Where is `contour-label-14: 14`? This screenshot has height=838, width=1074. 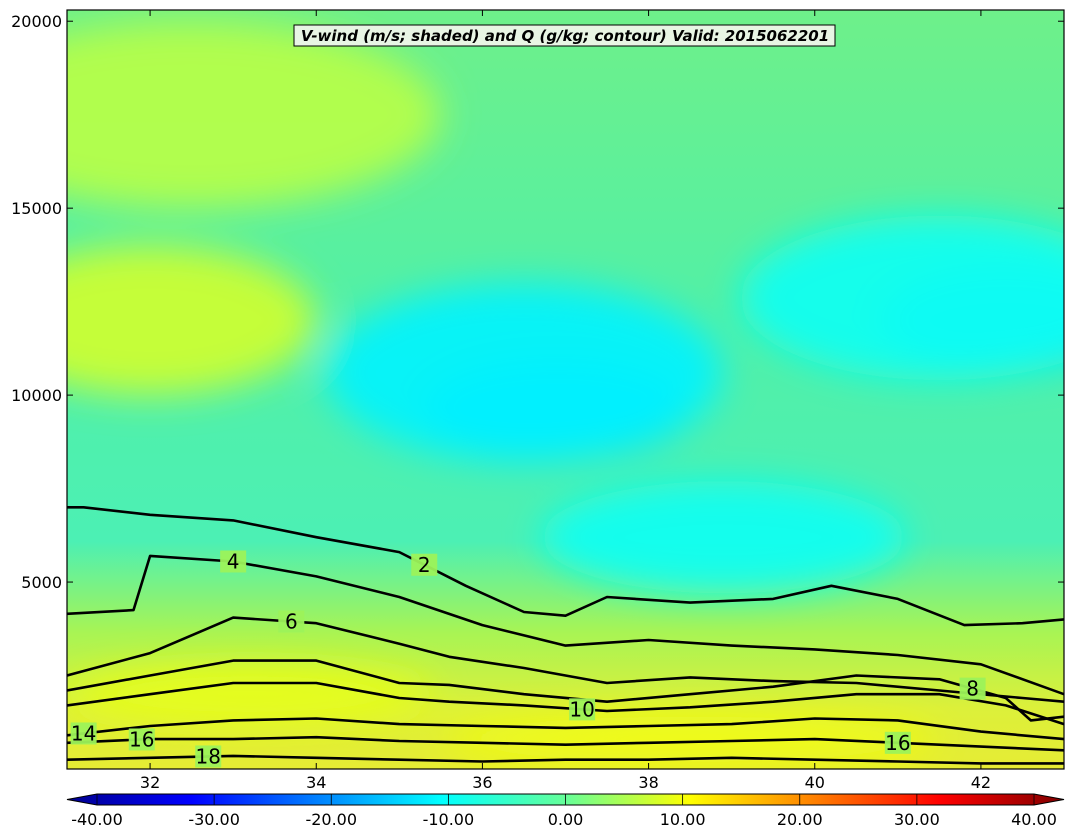
contour-label-14: 14 is located at coordinates (83, 733).